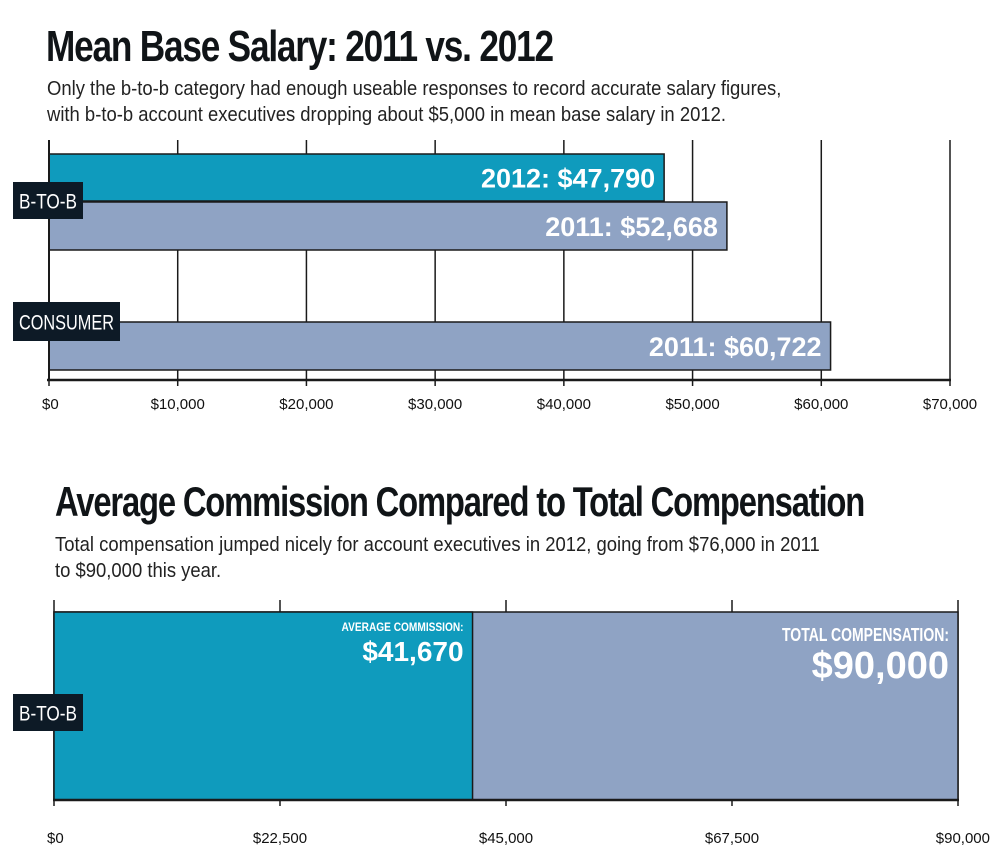 The height and width of the screenshot is (861, 1000). What do you see at coordinates (963, 838) in the screenshot?
I see `tick-label: $90,000` at bounding box center [963, 838].